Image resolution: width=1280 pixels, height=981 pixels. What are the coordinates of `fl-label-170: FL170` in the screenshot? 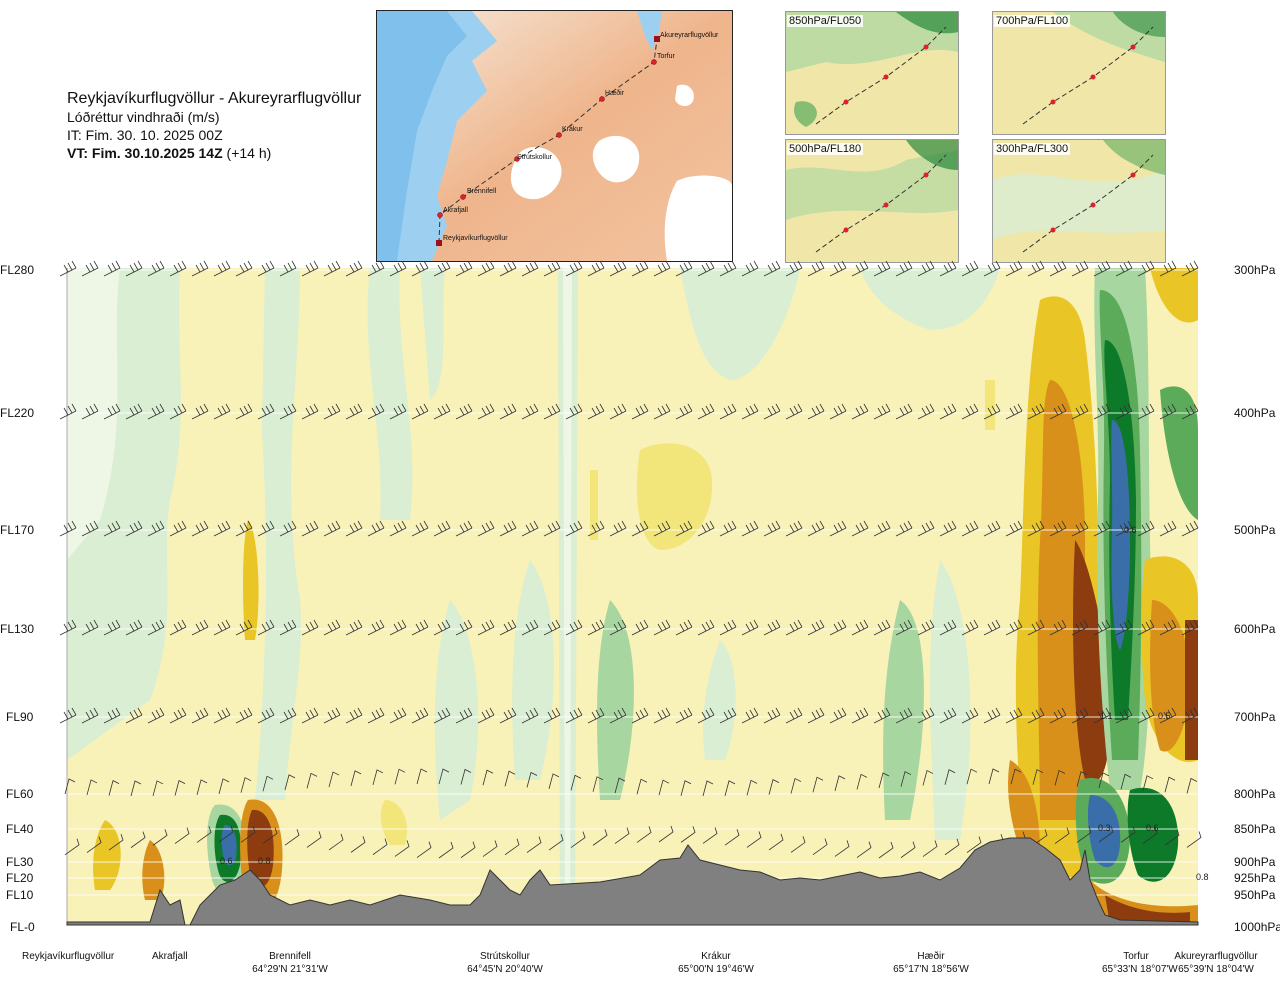 It's located at (17, 530).